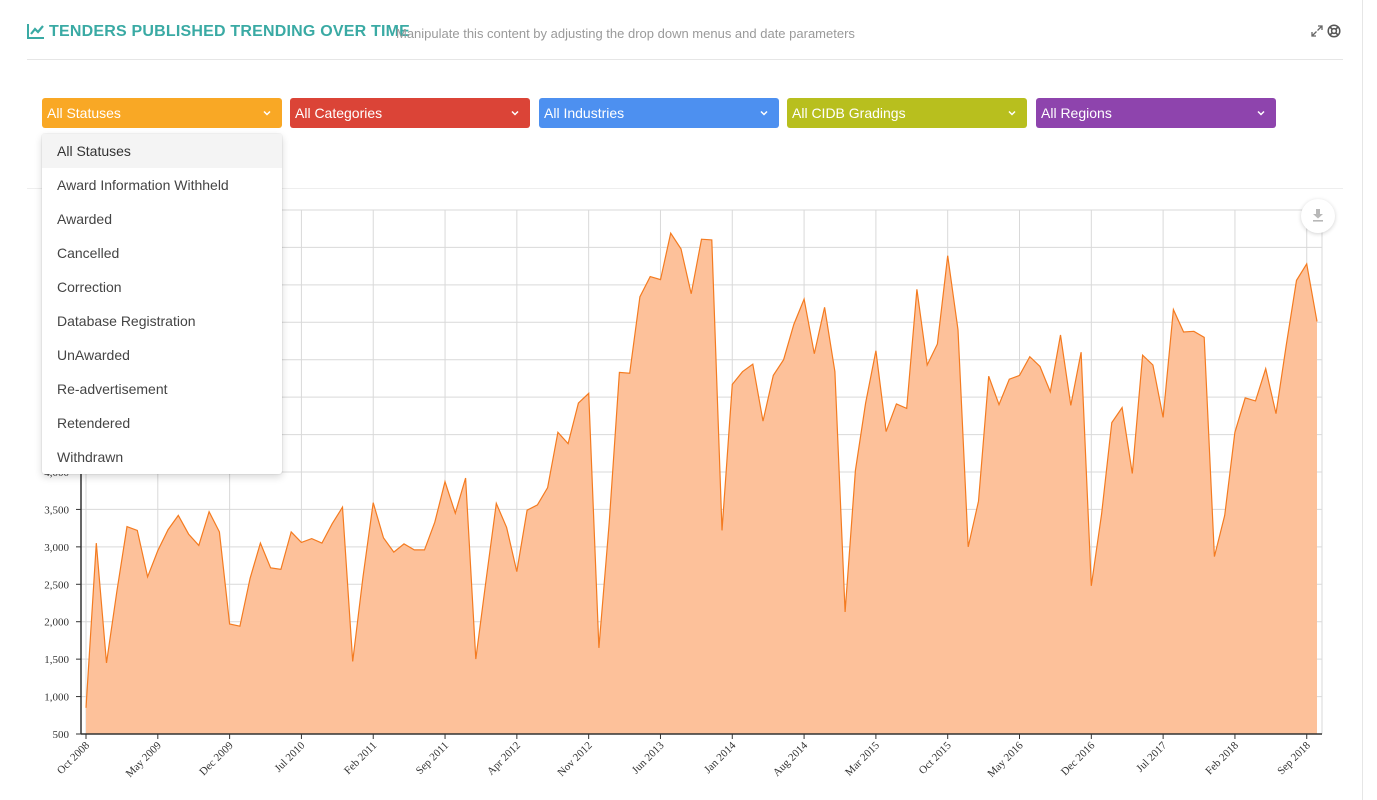 The image size is (1377, 800). I want to click on status-option: Awarded, so click(85, 219).